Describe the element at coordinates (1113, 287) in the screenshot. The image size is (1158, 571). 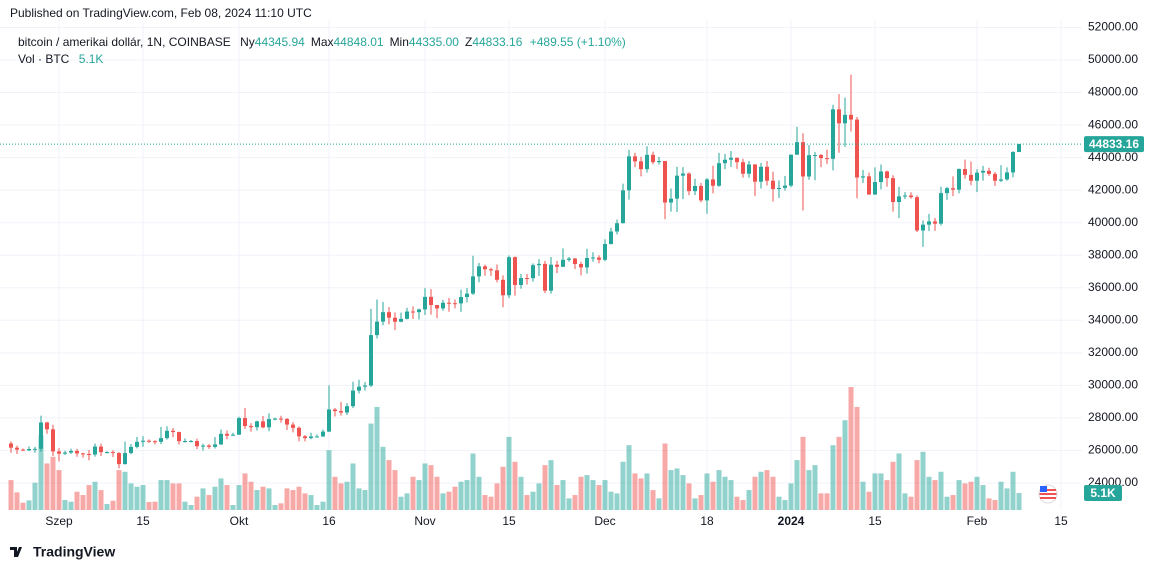
I see `y-tick-label: 36000.00` at that location.